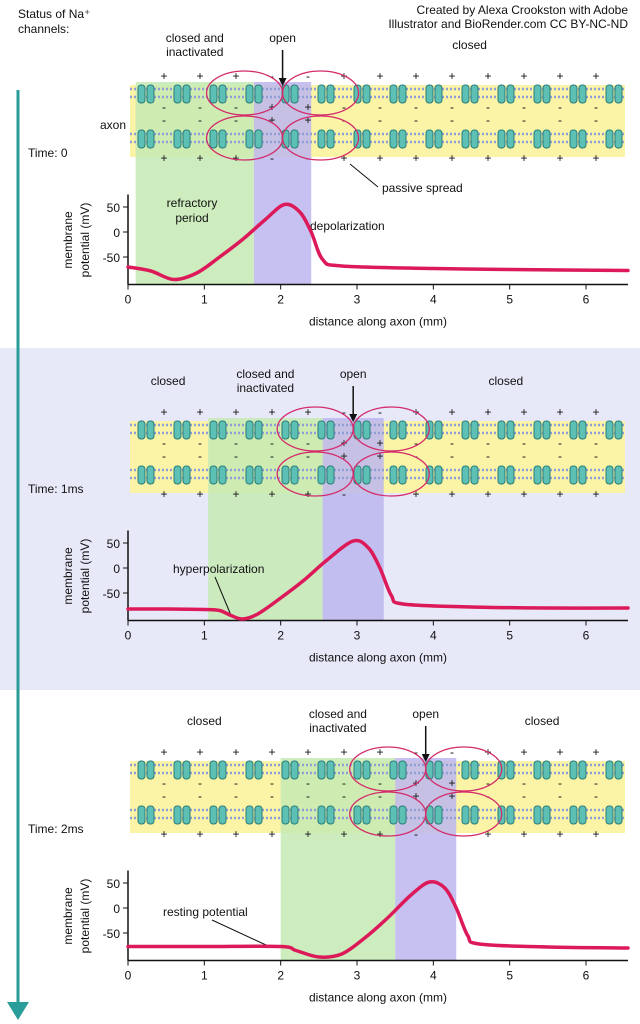  I want to click on x-tick-label: 0, so click(128, 300).